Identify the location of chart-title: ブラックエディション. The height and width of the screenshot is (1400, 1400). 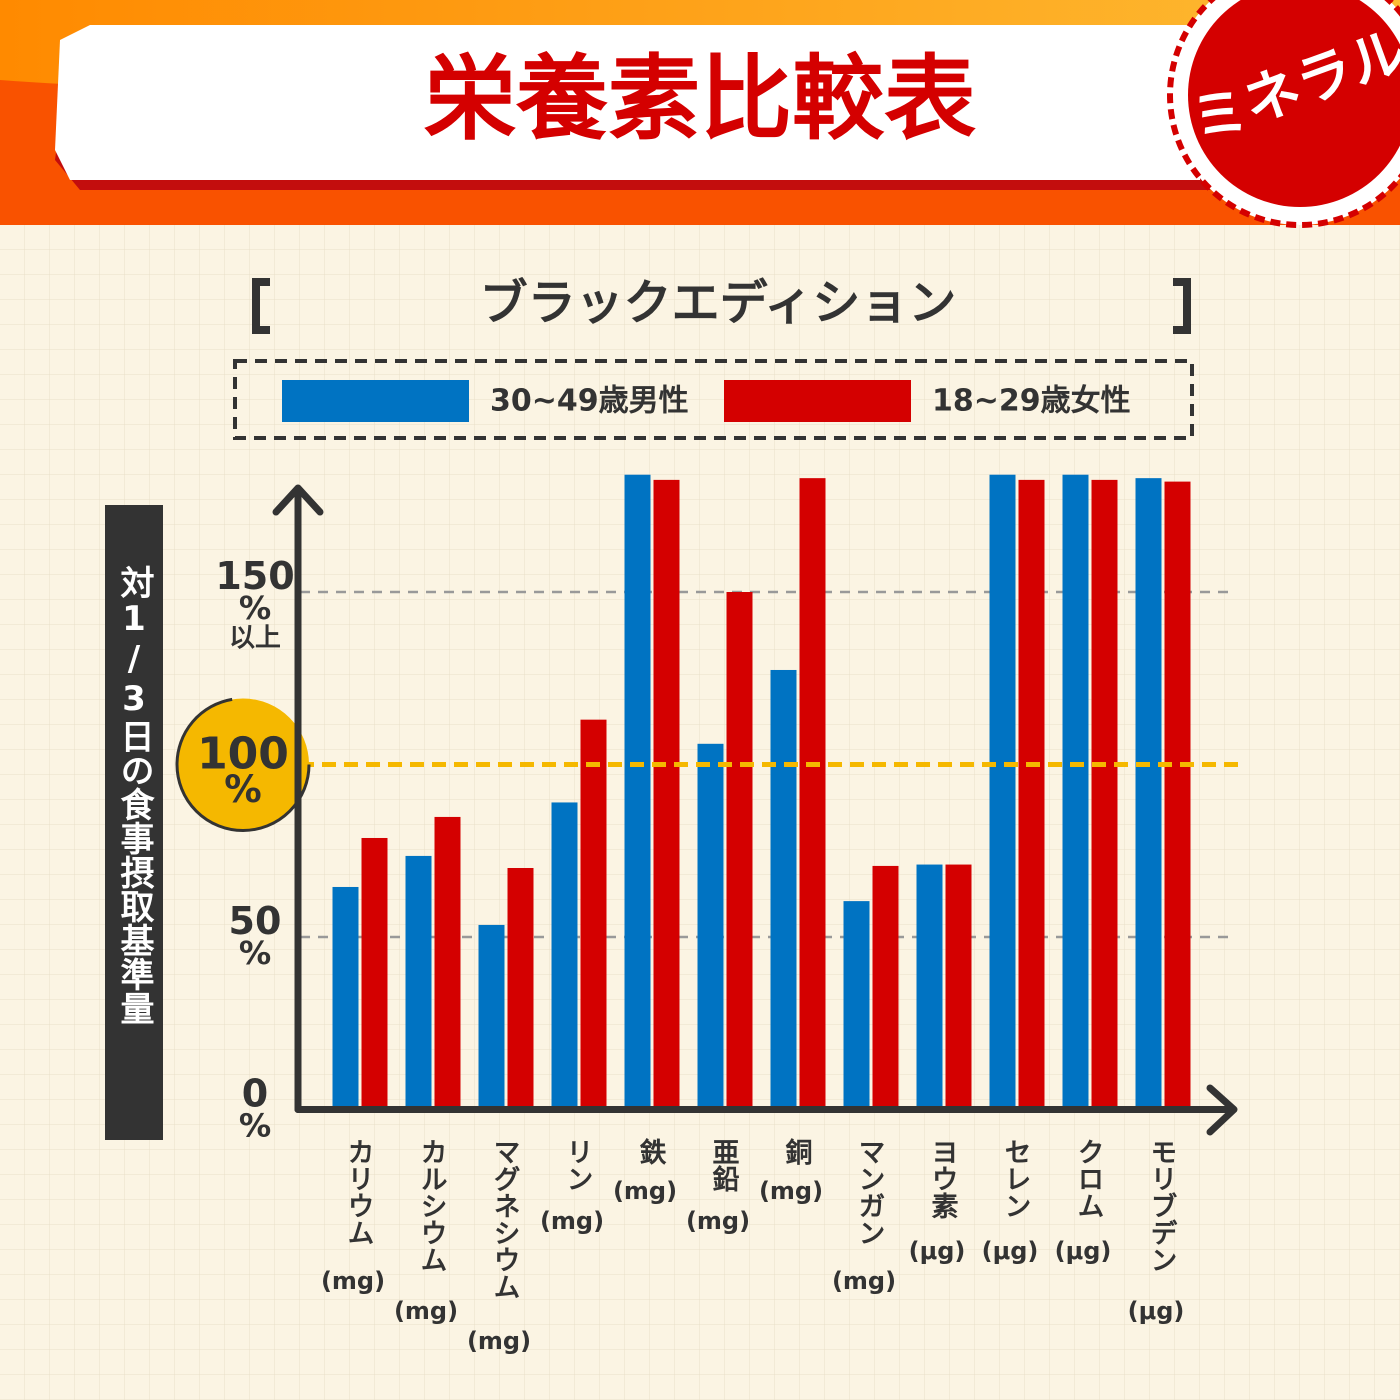
(718, 303).